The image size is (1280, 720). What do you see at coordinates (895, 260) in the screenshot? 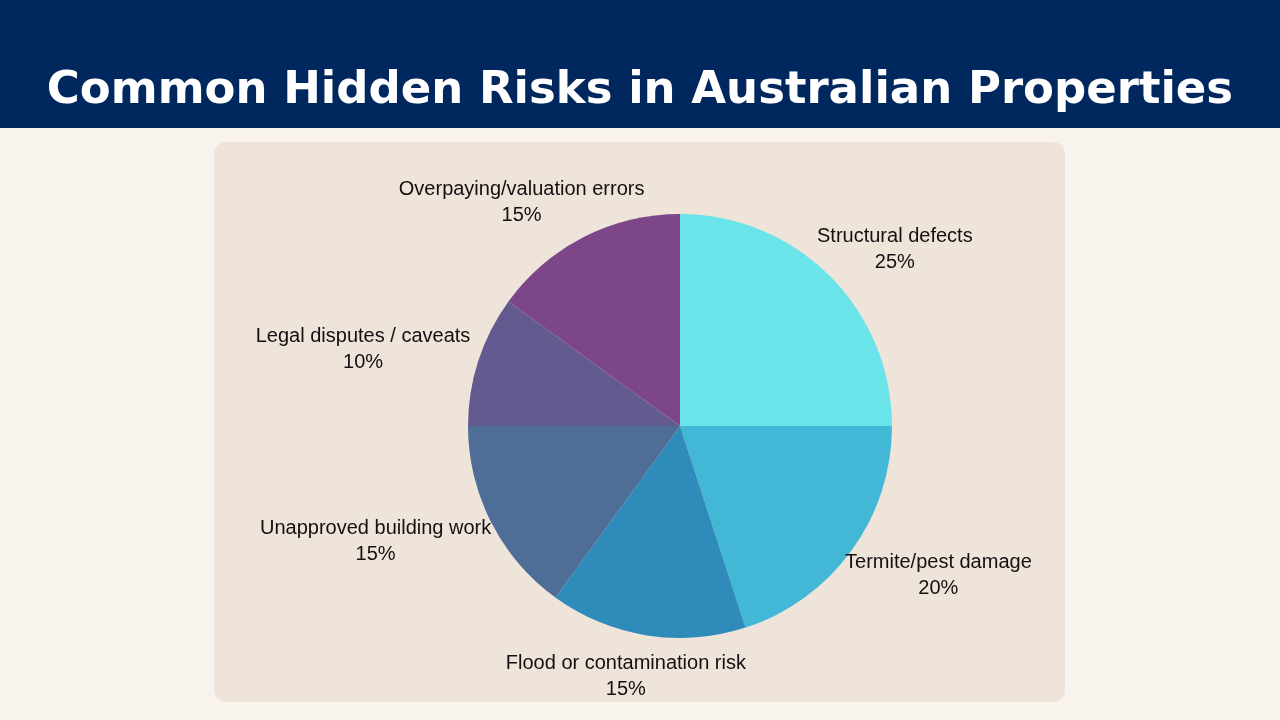
I see `data-label: 25%` at bounding box center [895, 260].